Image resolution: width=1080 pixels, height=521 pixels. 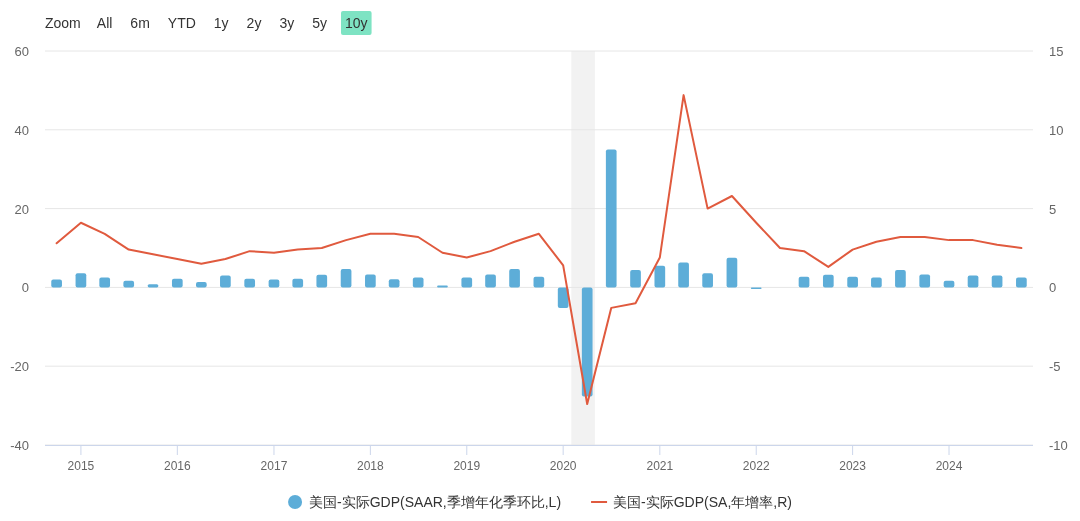 What do you see at coordinates (356, 23) in the screenshot?
I see `range-button: 10y` at bounding box center [356, 23].